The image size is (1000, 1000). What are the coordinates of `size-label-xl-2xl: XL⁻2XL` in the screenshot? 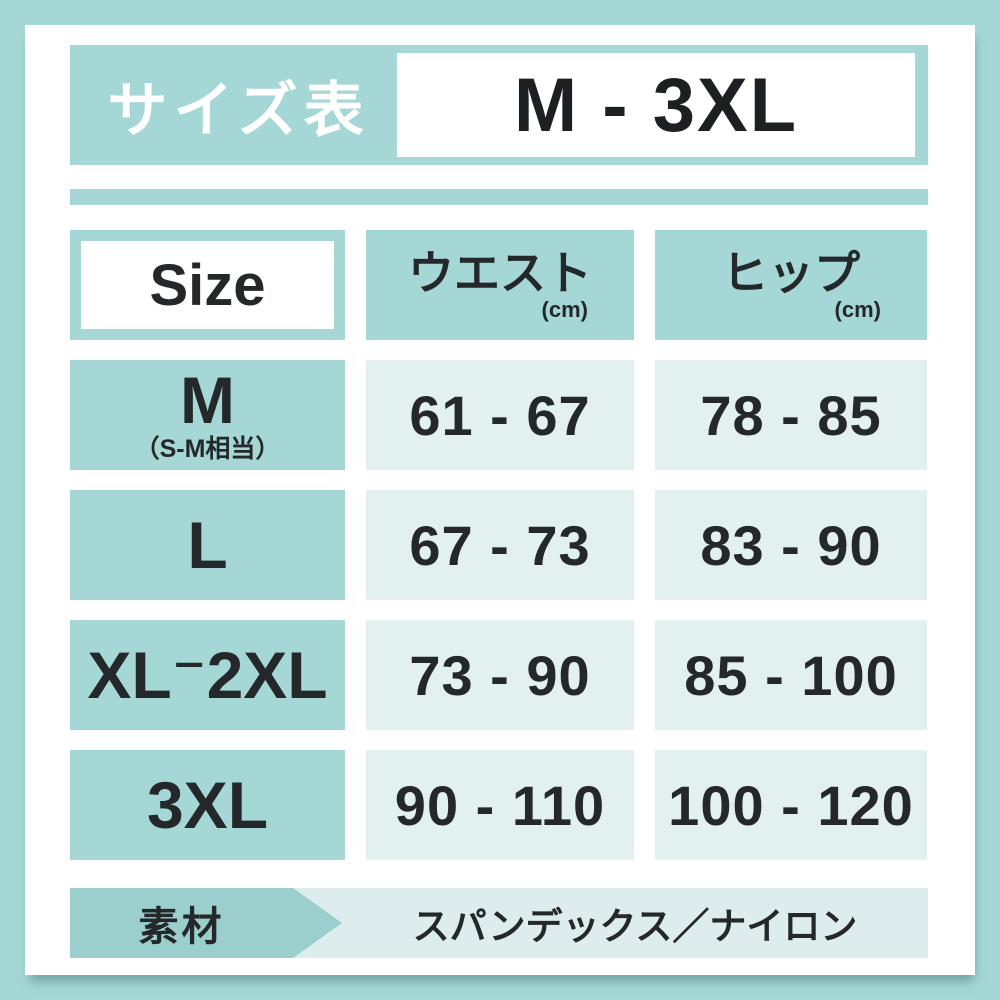 It's located at (207, 675).